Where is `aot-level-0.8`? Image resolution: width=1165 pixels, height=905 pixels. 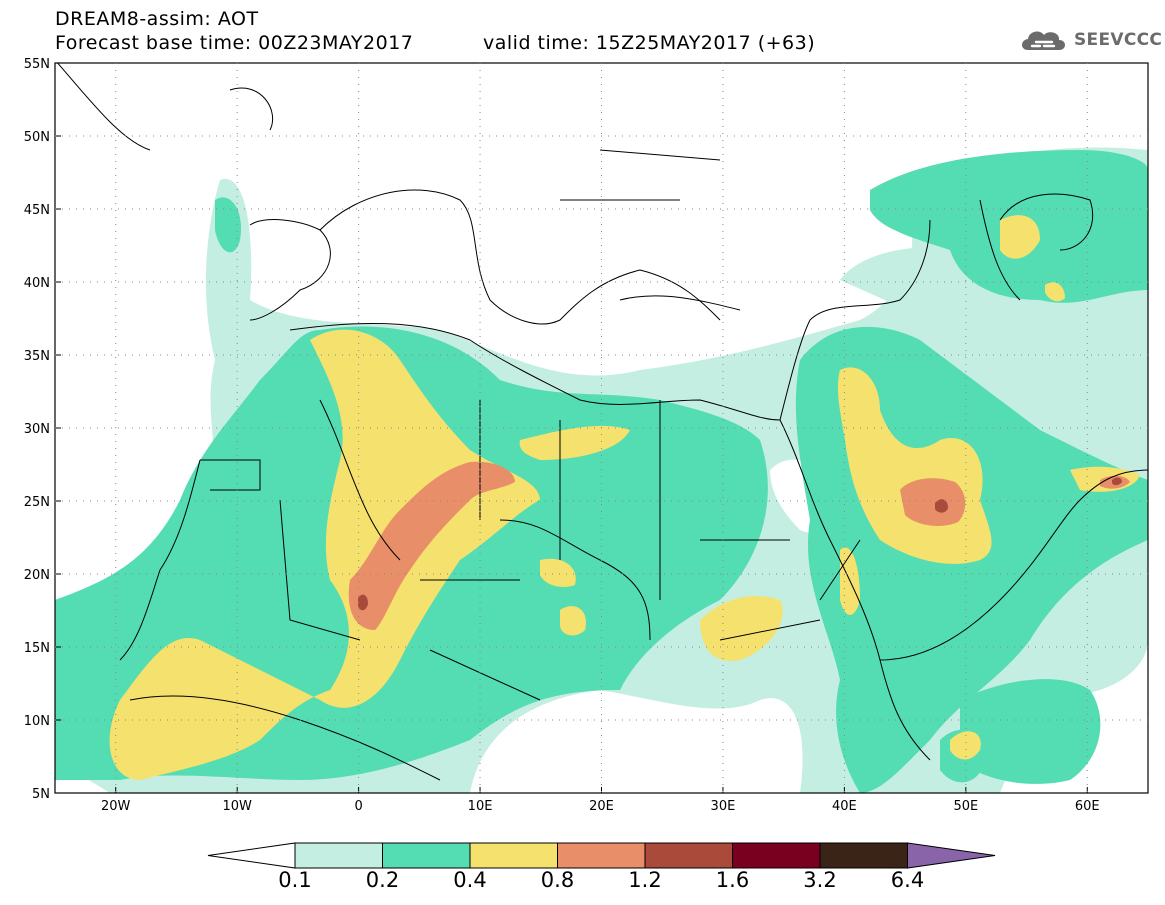
aot-level-0.8 is located at coordinates (739, 545).